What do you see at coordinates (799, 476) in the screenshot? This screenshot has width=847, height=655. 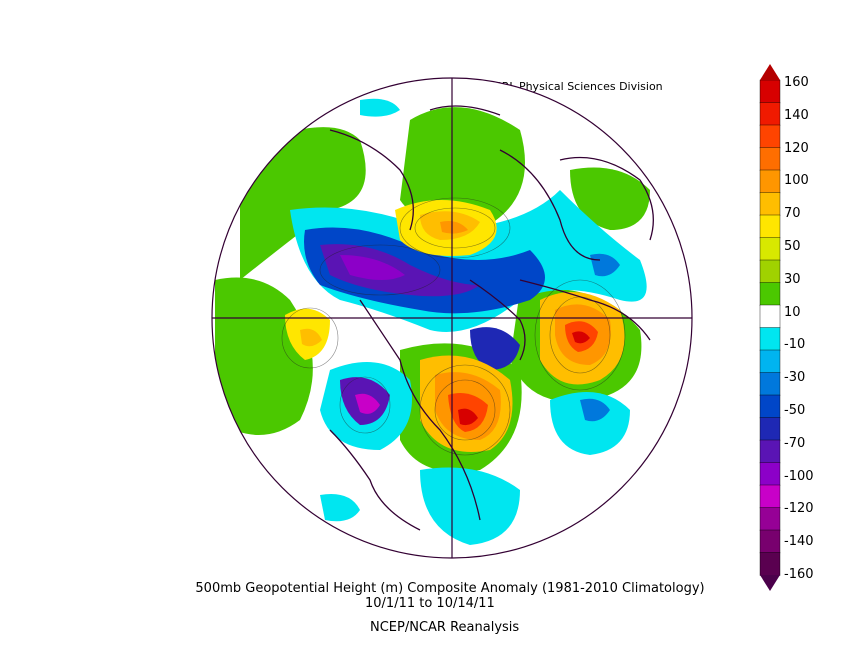 I see `colorbar-tick-label: -100` at bounding box center [799, 476].